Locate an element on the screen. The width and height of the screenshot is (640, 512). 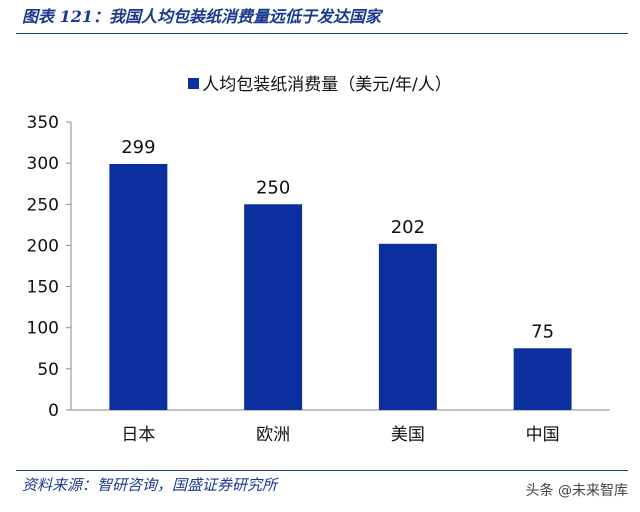
data-label-3: 75 is located at coordinates (542, 331).